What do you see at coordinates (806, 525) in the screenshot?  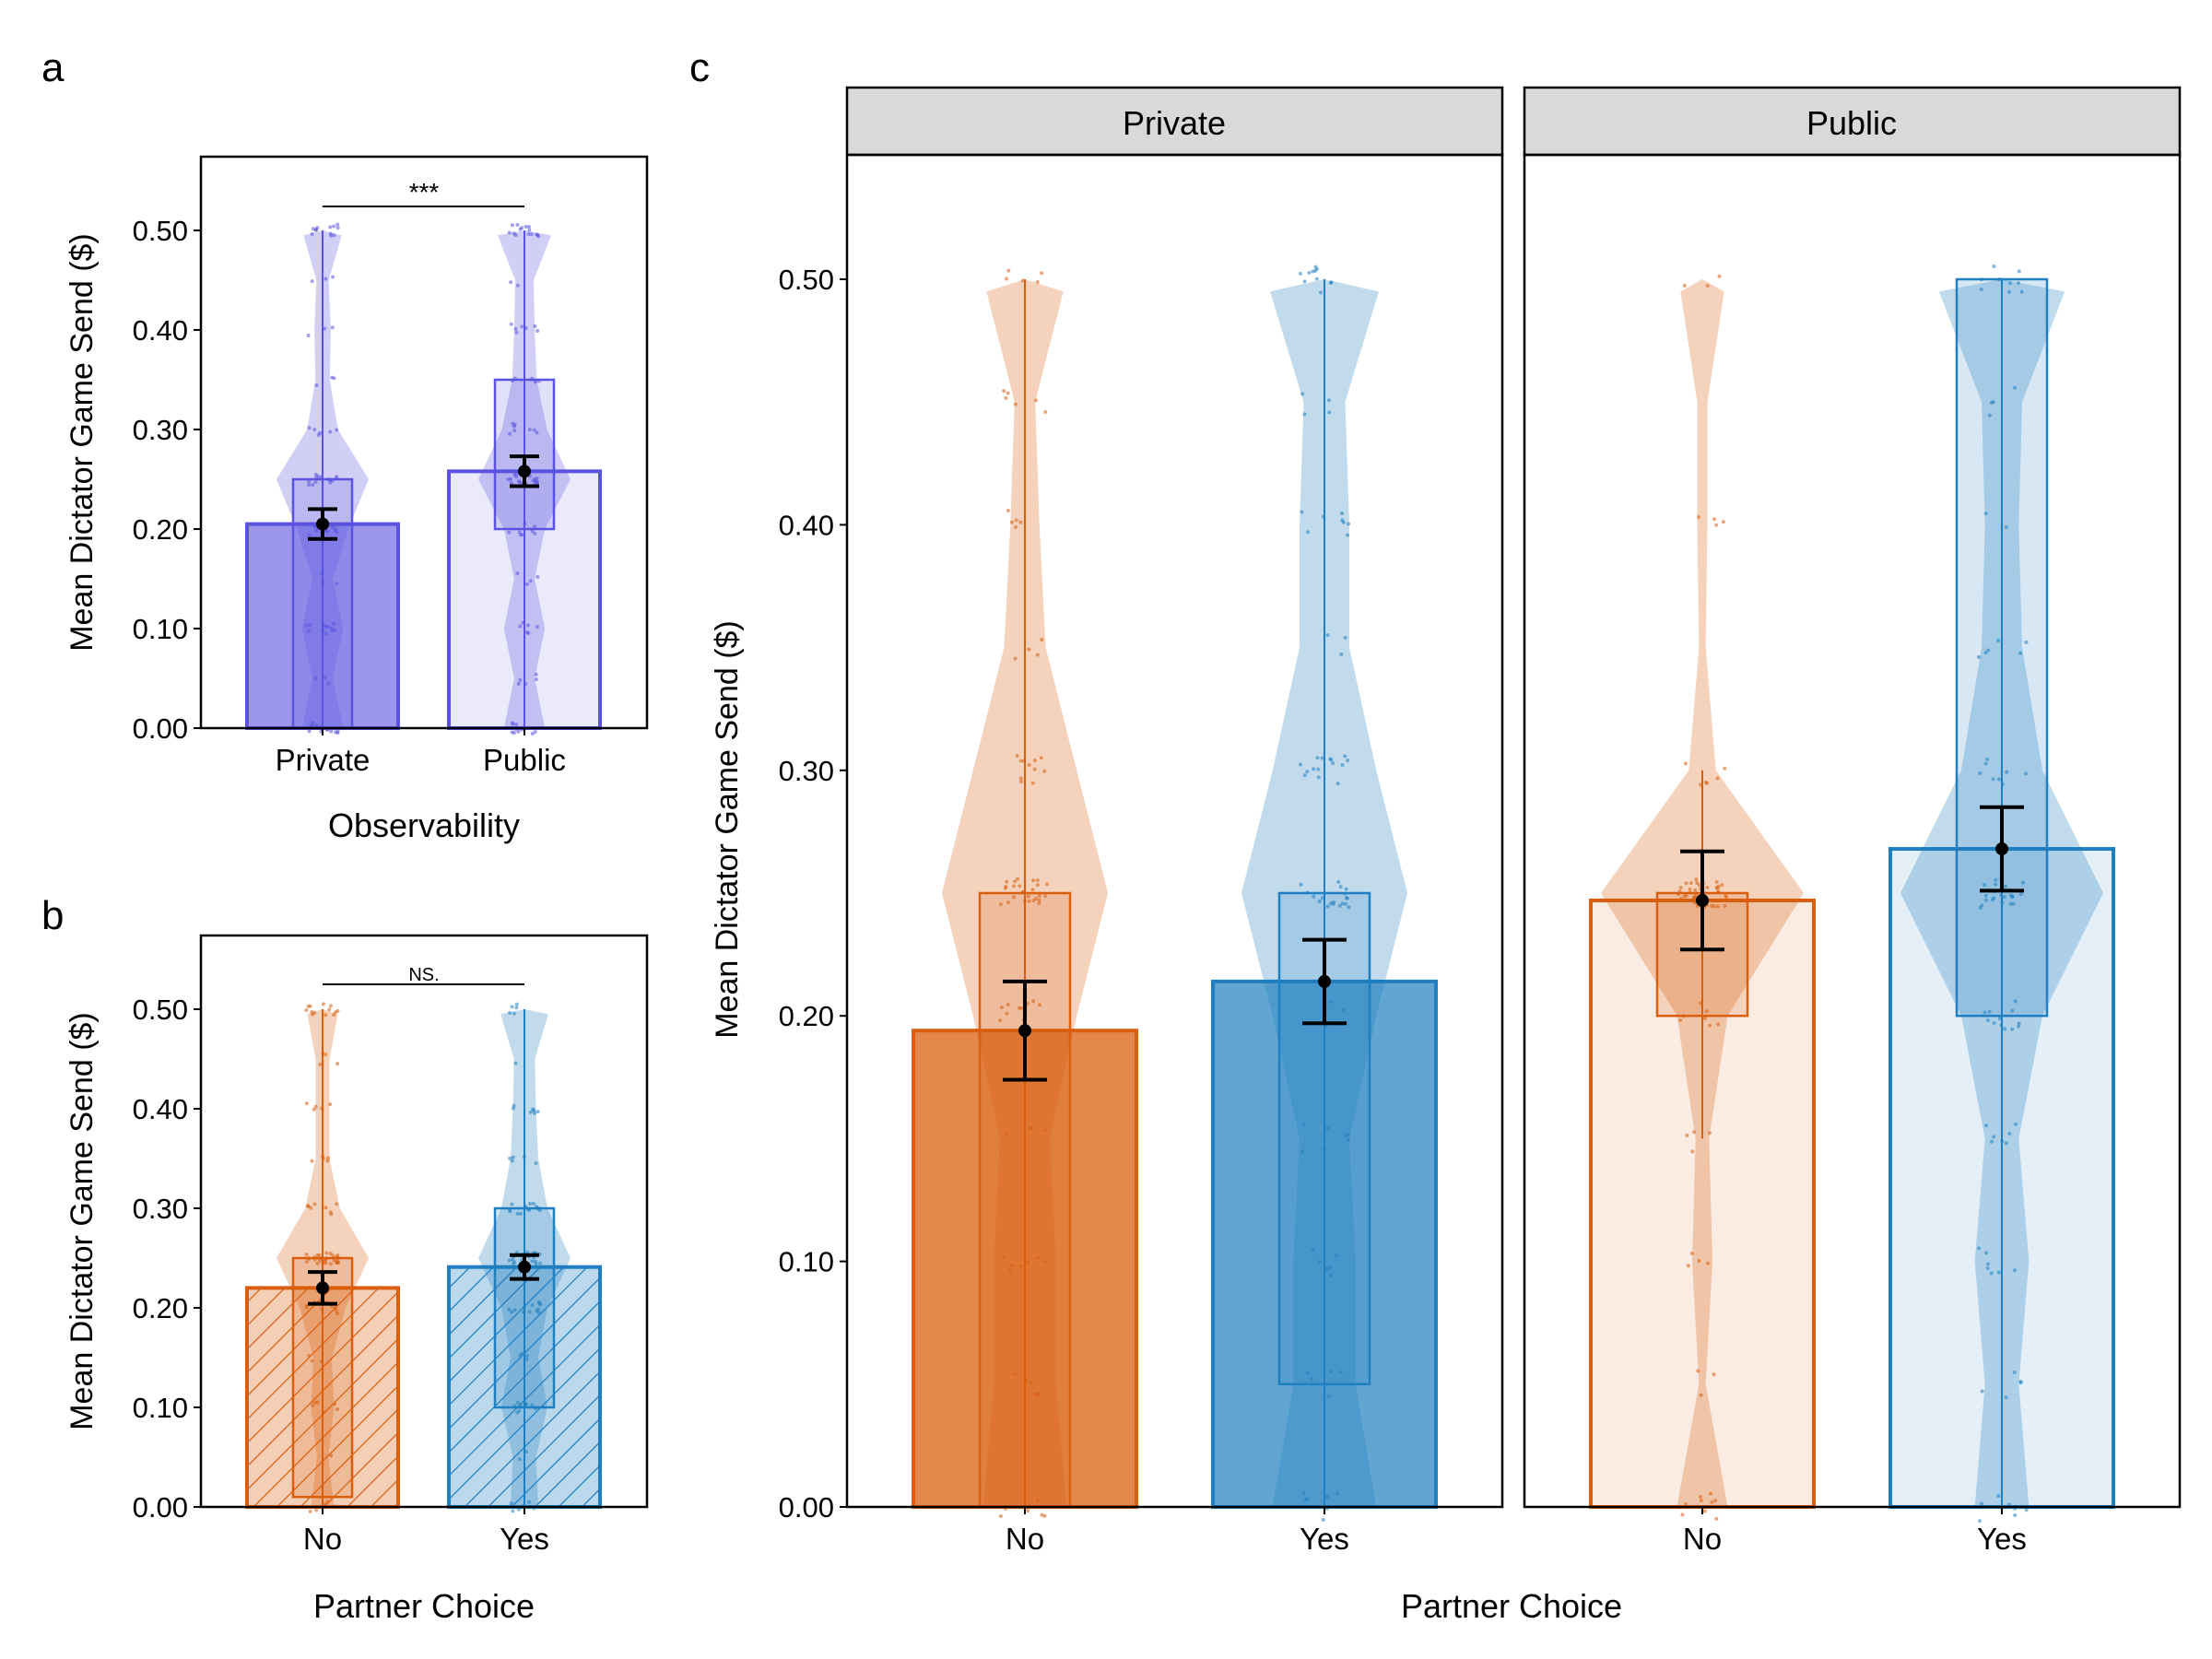 I see `panel-c-ytick-label: 0.40` at bounding box center [806, 525].